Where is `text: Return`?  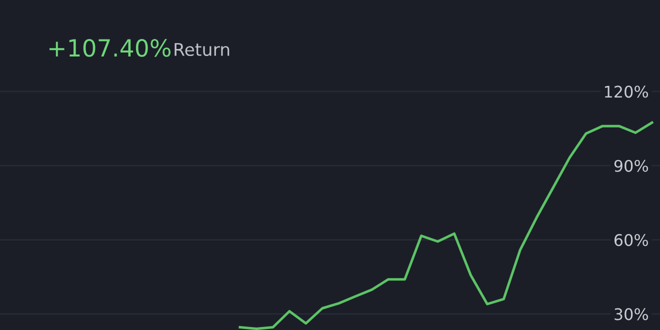 text: Return is located at coordinates (202, 49).